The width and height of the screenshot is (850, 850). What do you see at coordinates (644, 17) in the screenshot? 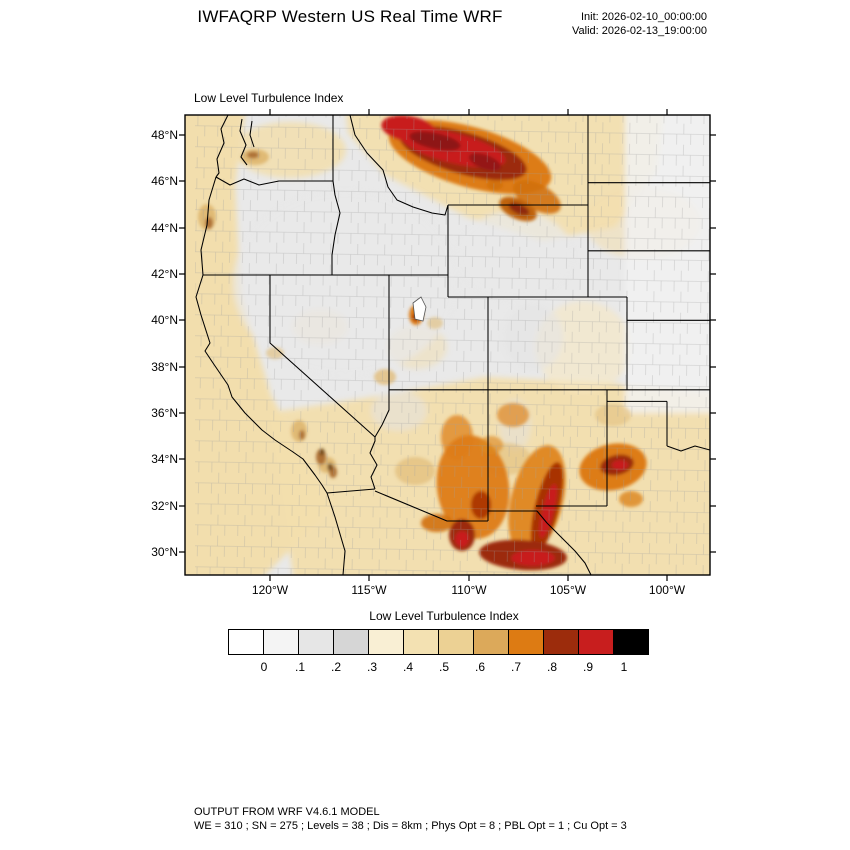
I see `init-timestamp: Init: 2026-02-10_00:00:00` at bounding box center [644, 17].